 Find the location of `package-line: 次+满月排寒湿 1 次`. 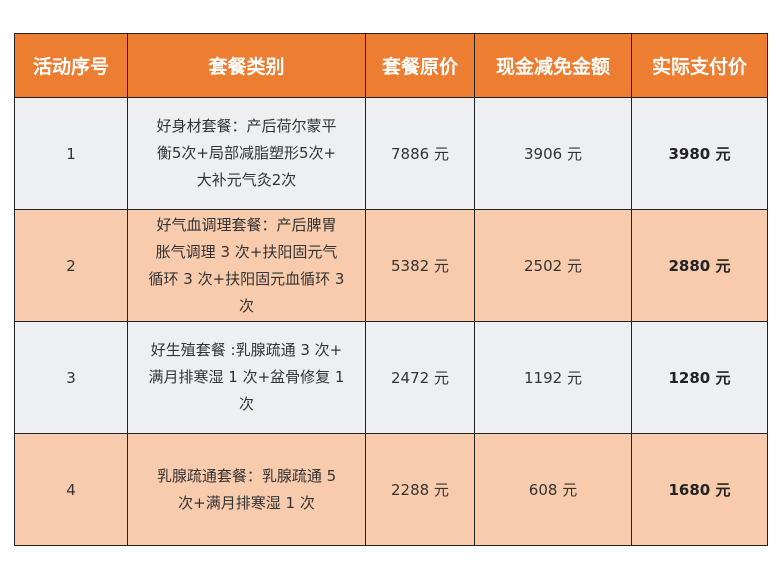

package-line: 次+满月排寒湿 1 次 is located at coordinates (246, 502).